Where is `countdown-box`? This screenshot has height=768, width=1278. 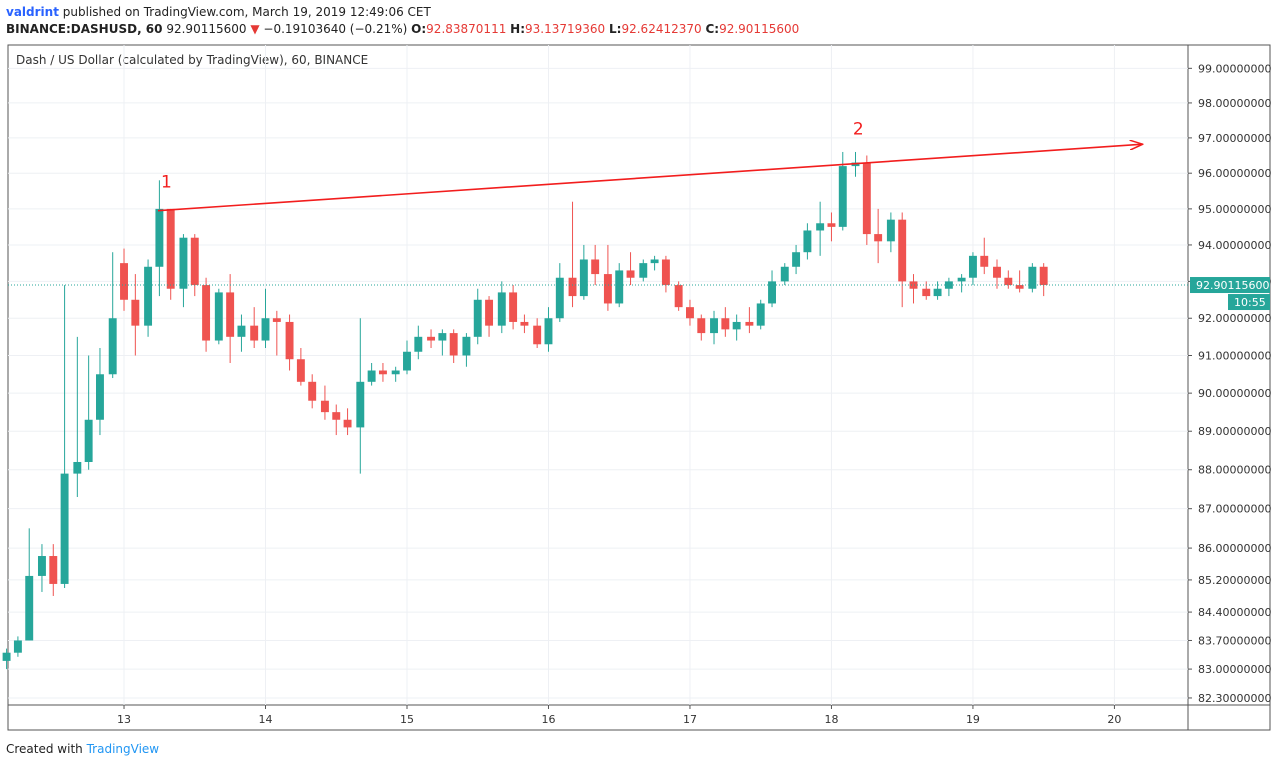 countdown-box is located at coordinates (1249, 302).